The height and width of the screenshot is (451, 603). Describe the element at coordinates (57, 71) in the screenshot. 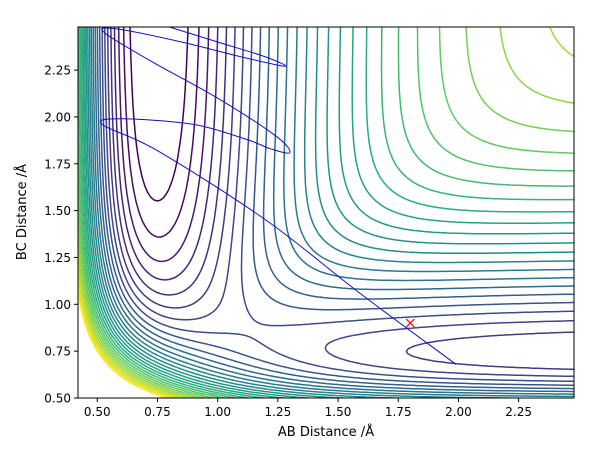

I see `y-tick-label: 2.25` at that location.